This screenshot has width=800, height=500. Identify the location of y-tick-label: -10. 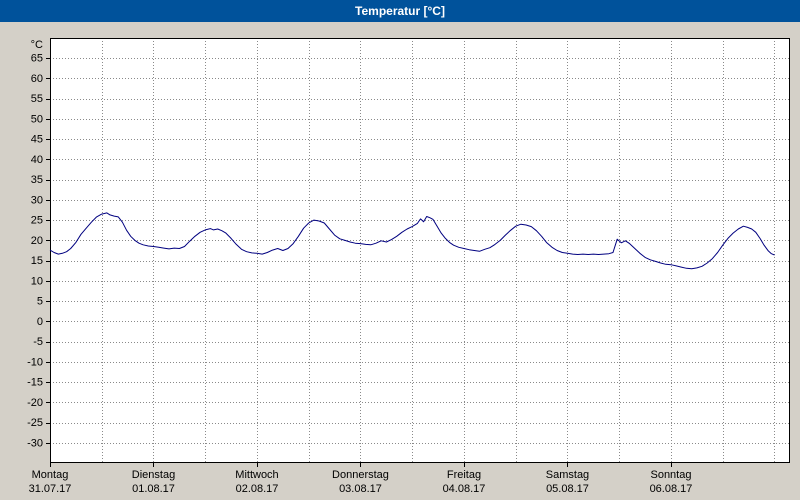
(35, 362).